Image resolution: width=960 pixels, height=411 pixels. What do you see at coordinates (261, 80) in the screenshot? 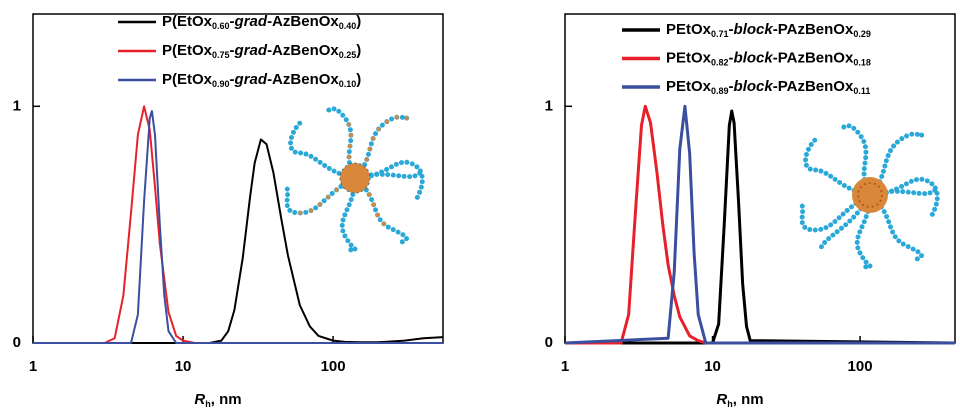
I see `legend-label: P(EtOx0.90-grad-AzBenOx0.10)` at bounding box center [261, 80].